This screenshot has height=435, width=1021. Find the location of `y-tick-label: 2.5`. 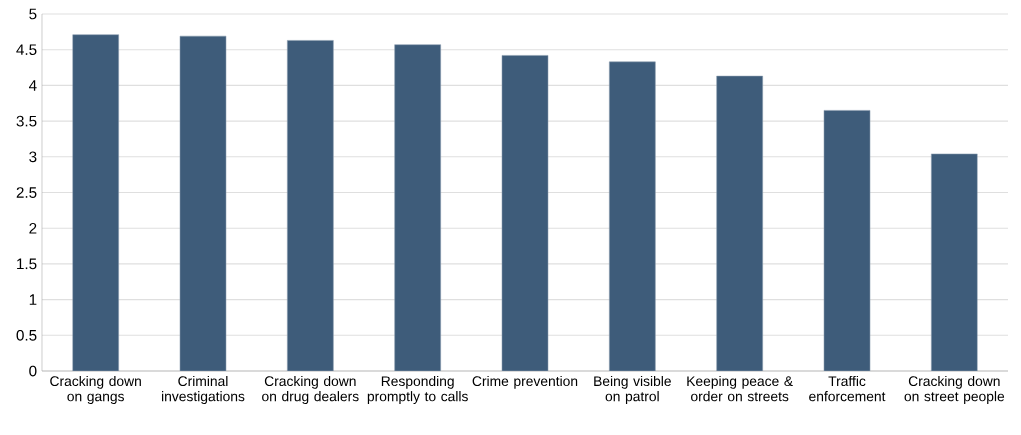

y-tick-label: 2.5 is located at coordinates (26, 192).